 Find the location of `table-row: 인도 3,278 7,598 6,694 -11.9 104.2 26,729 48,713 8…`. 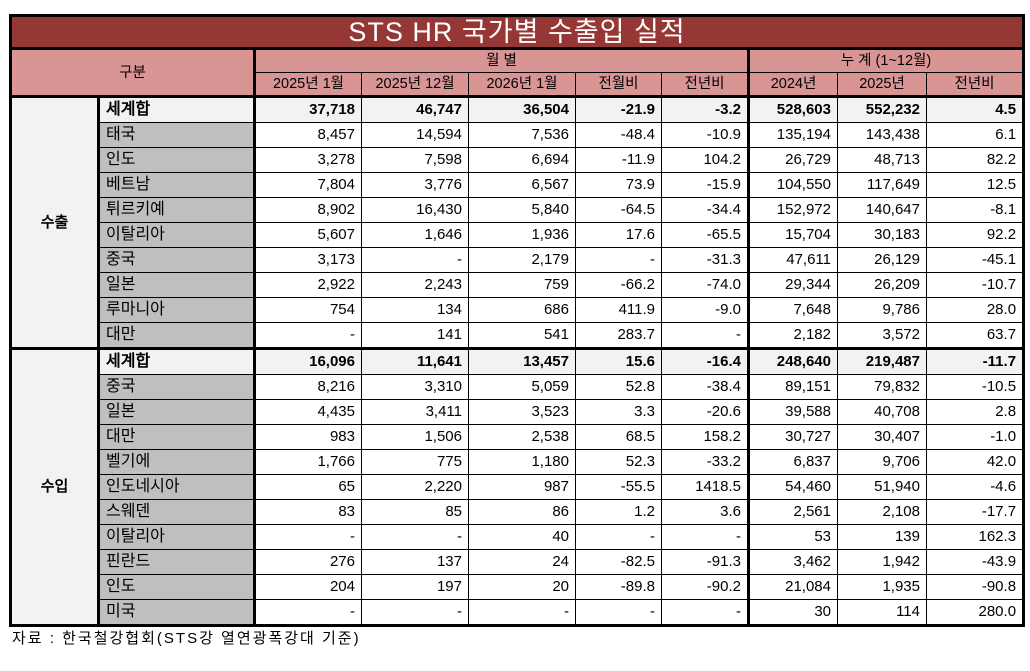

table-row: 인도 3,278 7,598 6,694 -11.9 104.2 26,729 48,713 8… is located at coordinates (518, 160).